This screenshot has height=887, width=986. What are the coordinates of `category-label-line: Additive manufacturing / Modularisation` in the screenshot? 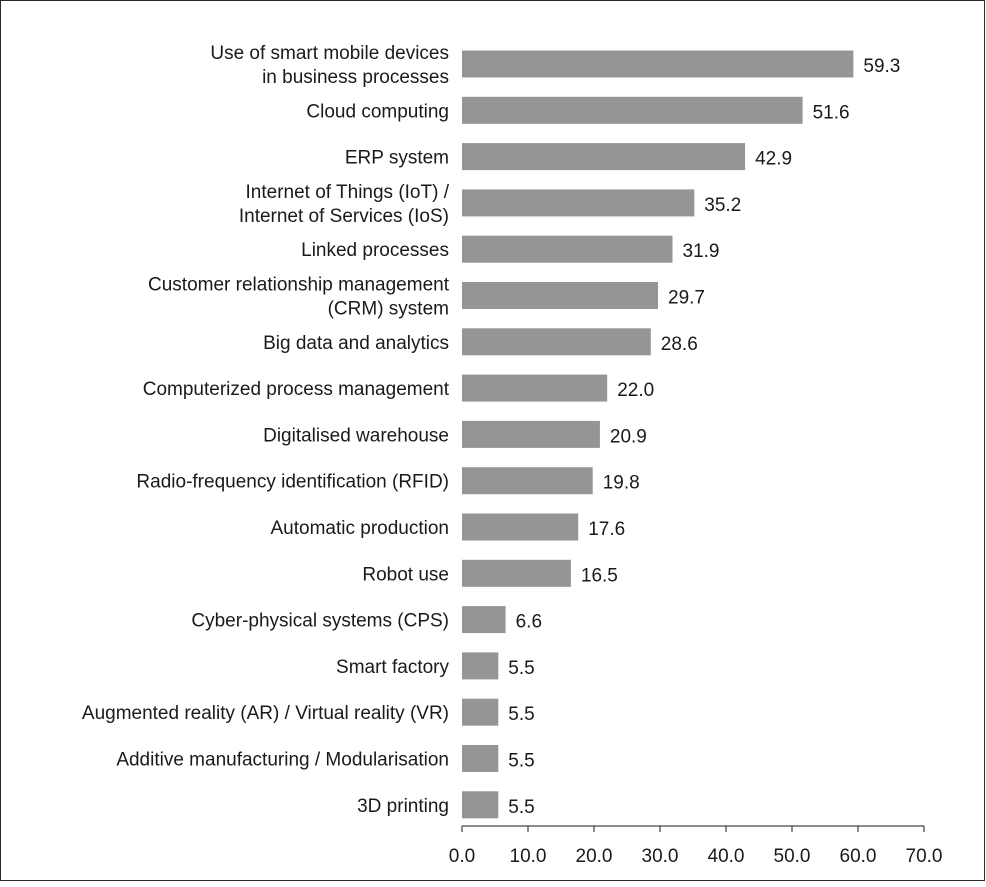 It's located at (282, 760).